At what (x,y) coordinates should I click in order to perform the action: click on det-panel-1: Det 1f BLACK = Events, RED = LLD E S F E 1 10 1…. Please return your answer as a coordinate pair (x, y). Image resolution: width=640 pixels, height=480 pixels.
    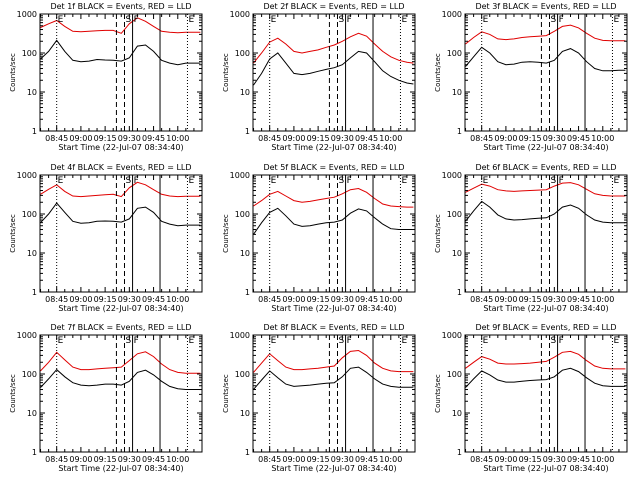
    Looking at the image, I should click on (106, 77).